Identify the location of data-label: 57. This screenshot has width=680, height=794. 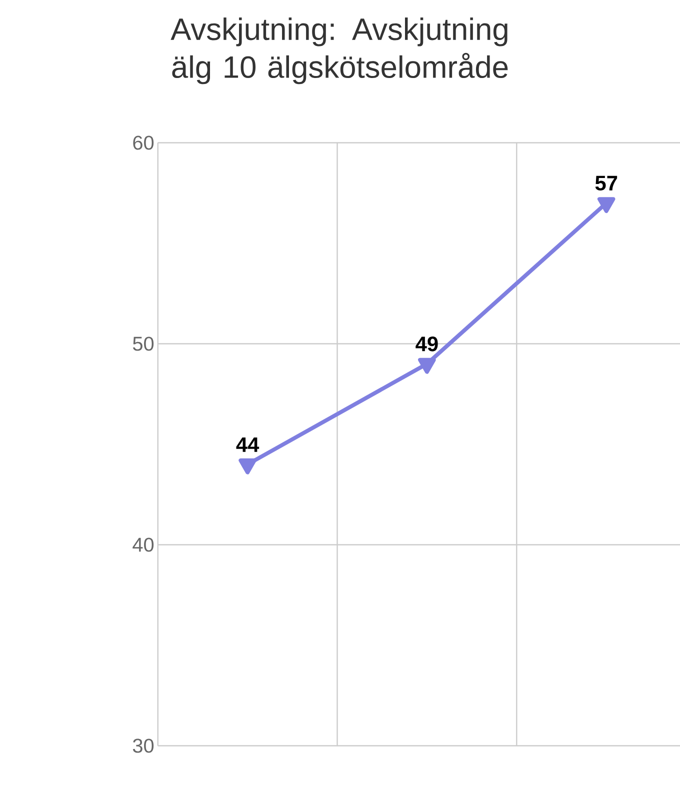
(606, 183).